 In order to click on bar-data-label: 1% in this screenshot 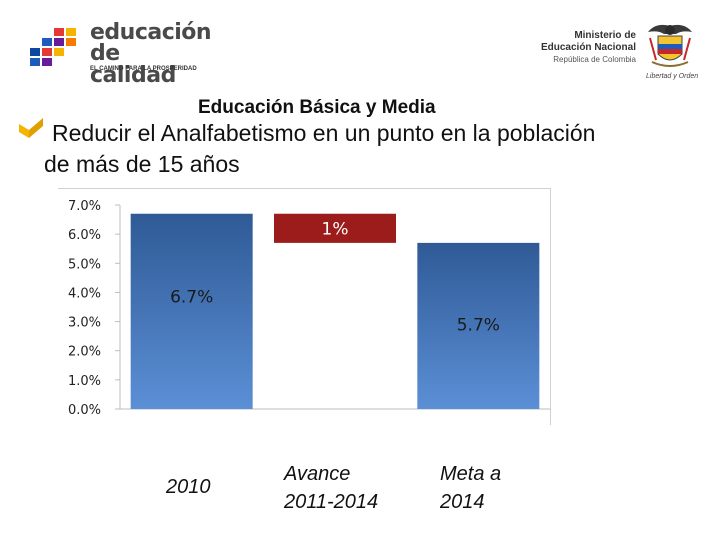, I will do `click(335, 229)`.